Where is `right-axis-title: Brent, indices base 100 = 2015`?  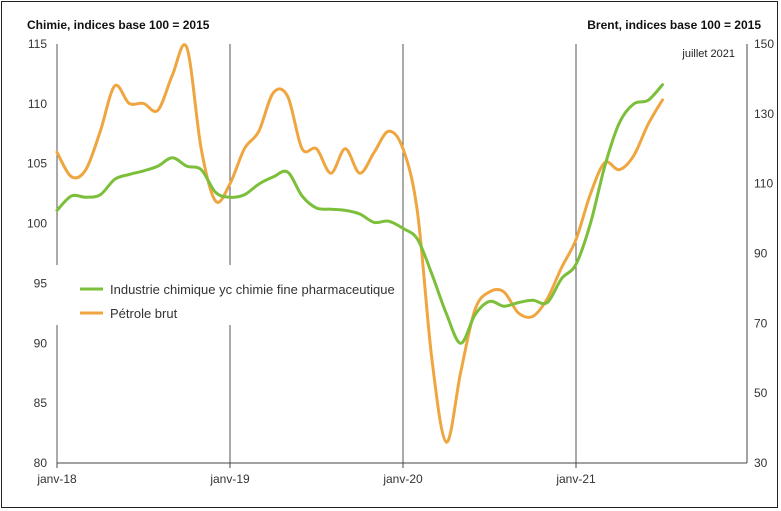
right-axis-title: Brent, indices base 100 = 2015 is located at coordinates (674, 25).